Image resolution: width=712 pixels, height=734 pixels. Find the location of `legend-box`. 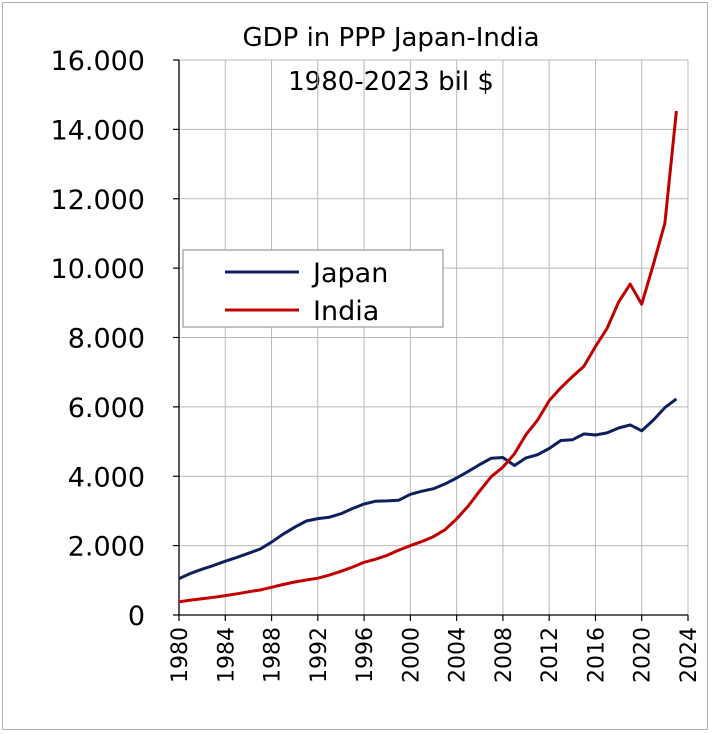

legend-box is located at coordinates (313, 288).